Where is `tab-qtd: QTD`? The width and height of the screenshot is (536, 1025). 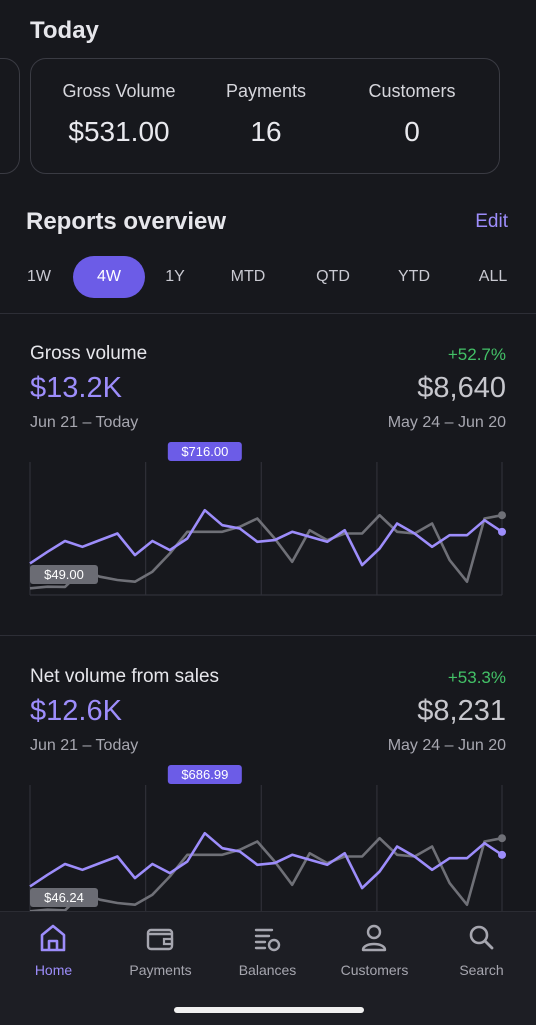
tab-qtd: QTD is located at coordinates (333, 276).